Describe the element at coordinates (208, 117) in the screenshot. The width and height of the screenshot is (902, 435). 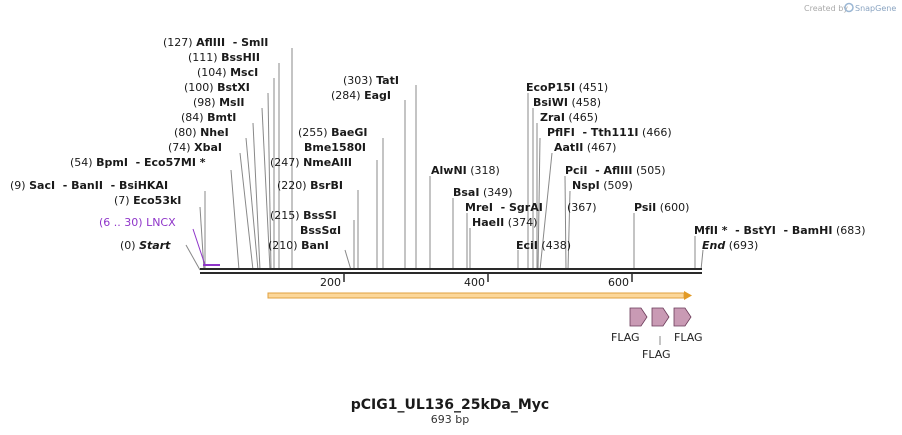
I see `site-label: (84) BmtI` at that location.